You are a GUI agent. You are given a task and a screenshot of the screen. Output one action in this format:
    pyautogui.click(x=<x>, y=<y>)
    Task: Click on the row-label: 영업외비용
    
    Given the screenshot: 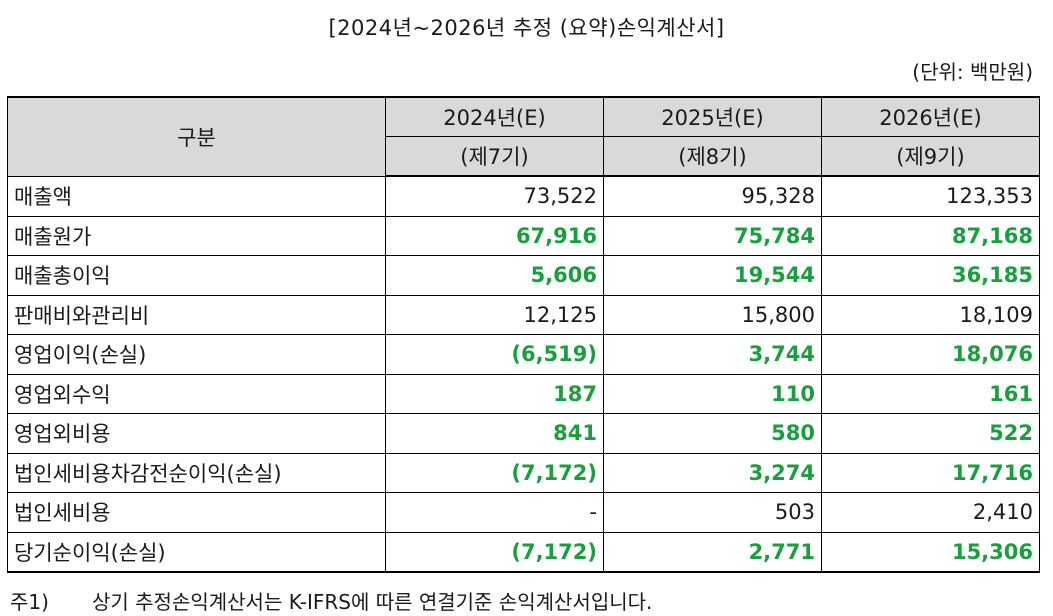 What is the action you would take?
    pyautogui.click(x=196, y=433)
    